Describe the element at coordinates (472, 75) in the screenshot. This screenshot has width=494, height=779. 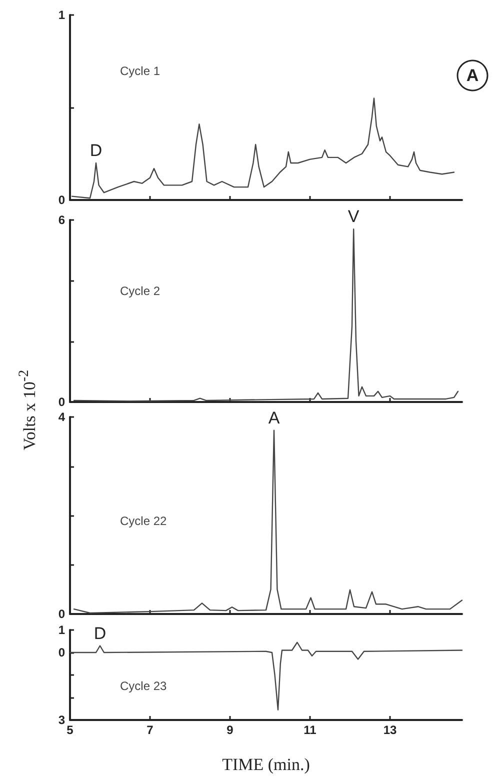
I see `text: A` at that location.